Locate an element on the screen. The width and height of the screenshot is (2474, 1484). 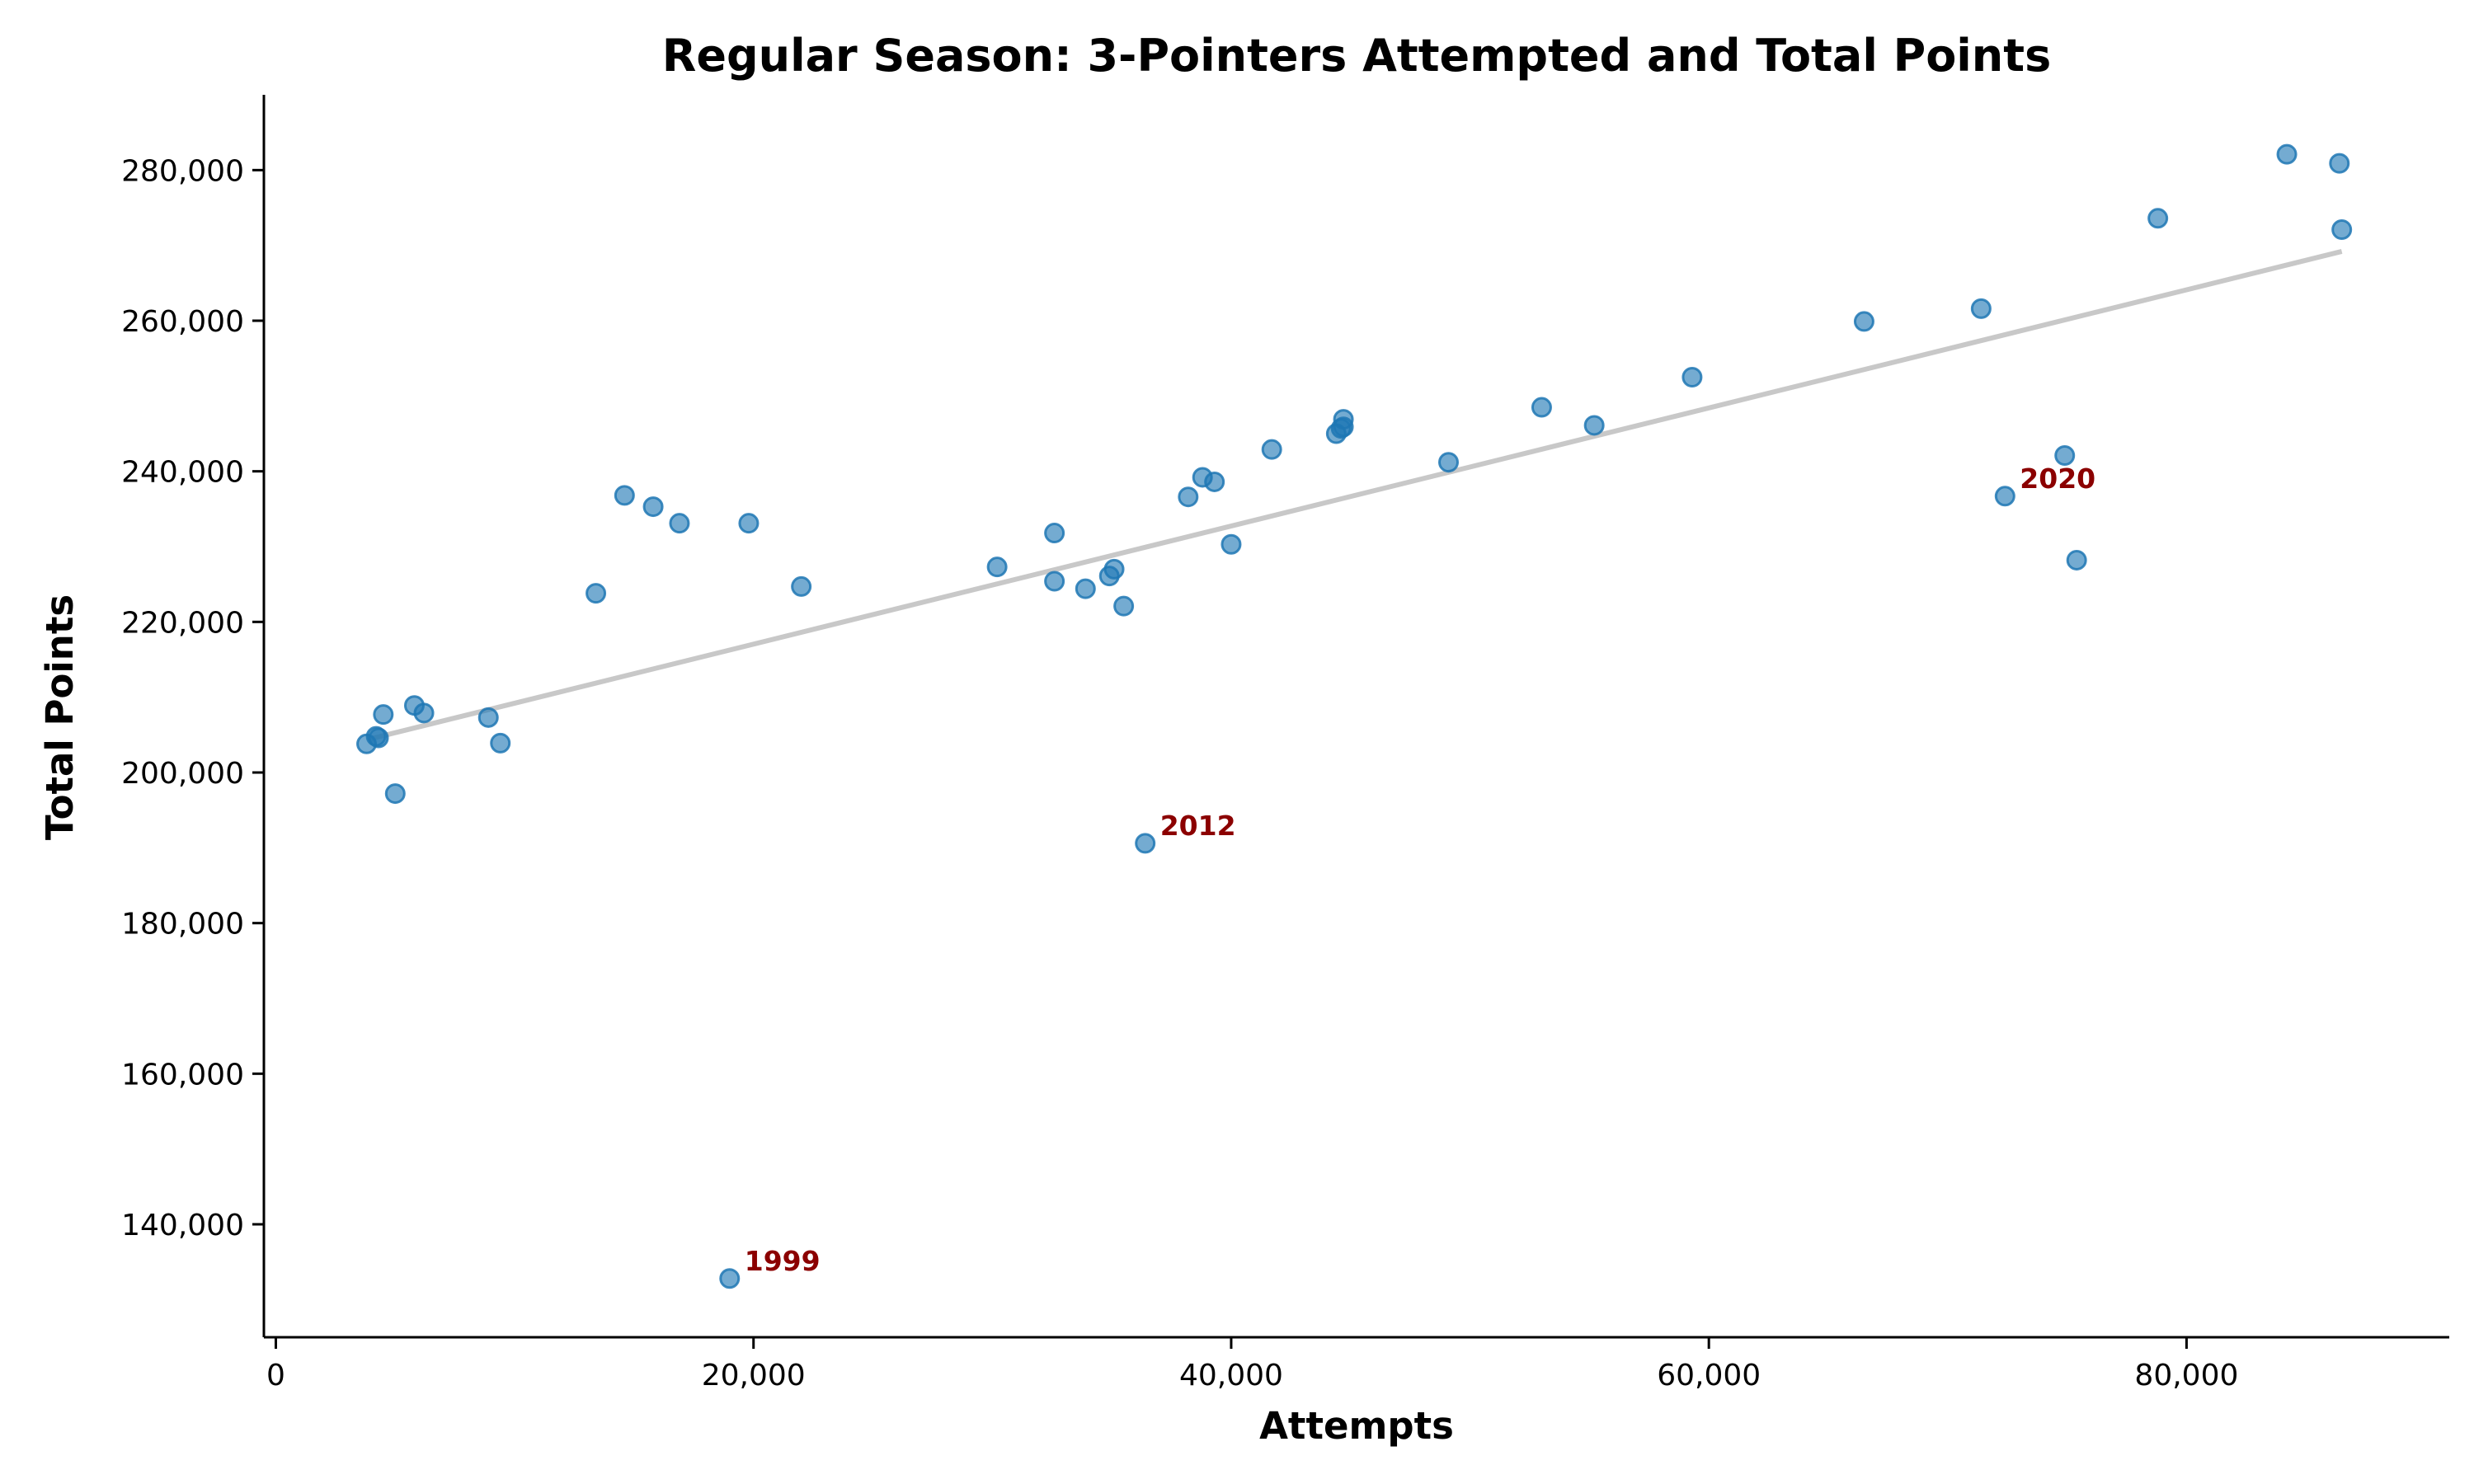
y-tick-label: 280,000 is located at coordinates (182, 171).